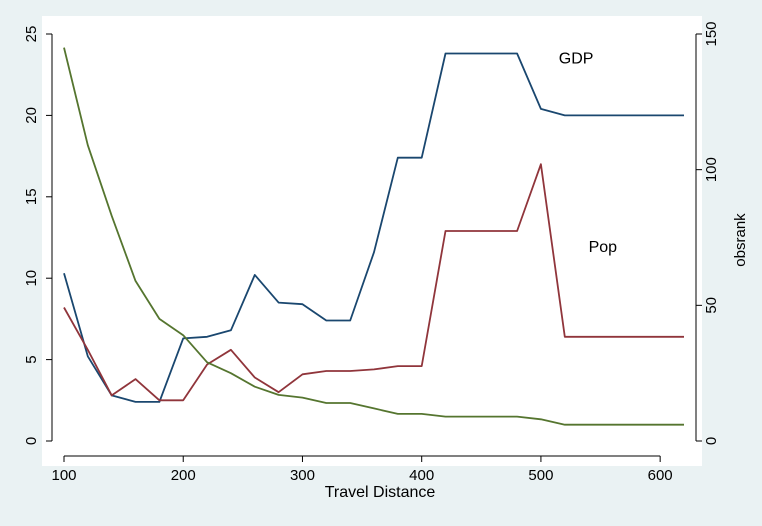  Describe the element at coordinates (603, 247) in the screenshot. I see `annotation-pop: Pop` at that location.